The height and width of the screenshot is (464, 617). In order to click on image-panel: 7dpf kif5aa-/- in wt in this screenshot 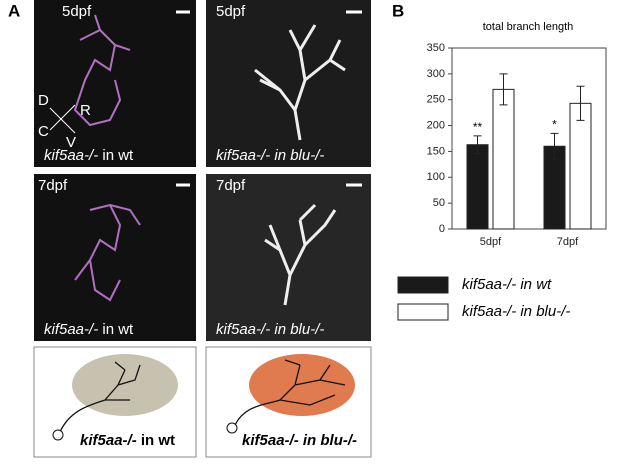, I will do `click(115, 257)`.